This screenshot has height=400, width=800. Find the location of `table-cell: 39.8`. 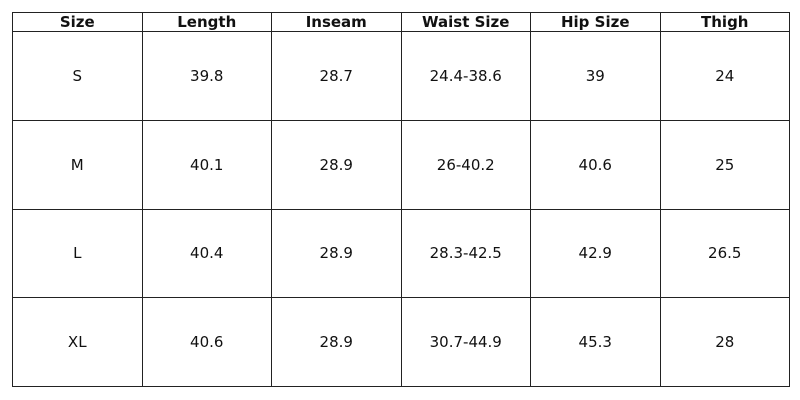

table-cell: 39.8 is located at coordinates (206, 76).